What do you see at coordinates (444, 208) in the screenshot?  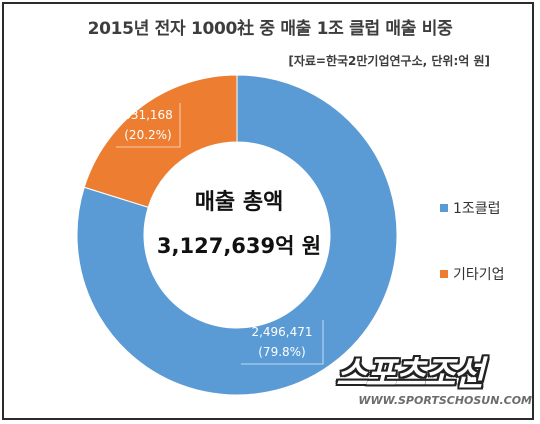 I see `legend-swatch-trillion-club` at bounding box center [444, 208].